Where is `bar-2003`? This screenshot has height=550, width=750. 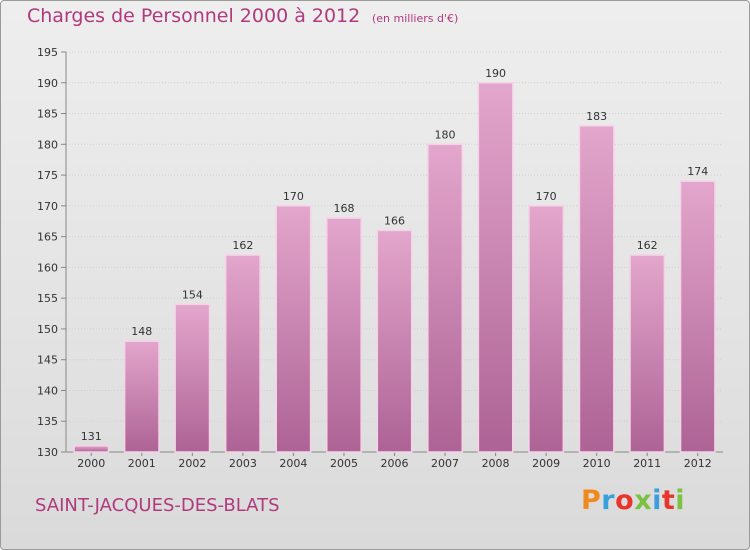
bar-2003 is located at coordinates (242, 353).